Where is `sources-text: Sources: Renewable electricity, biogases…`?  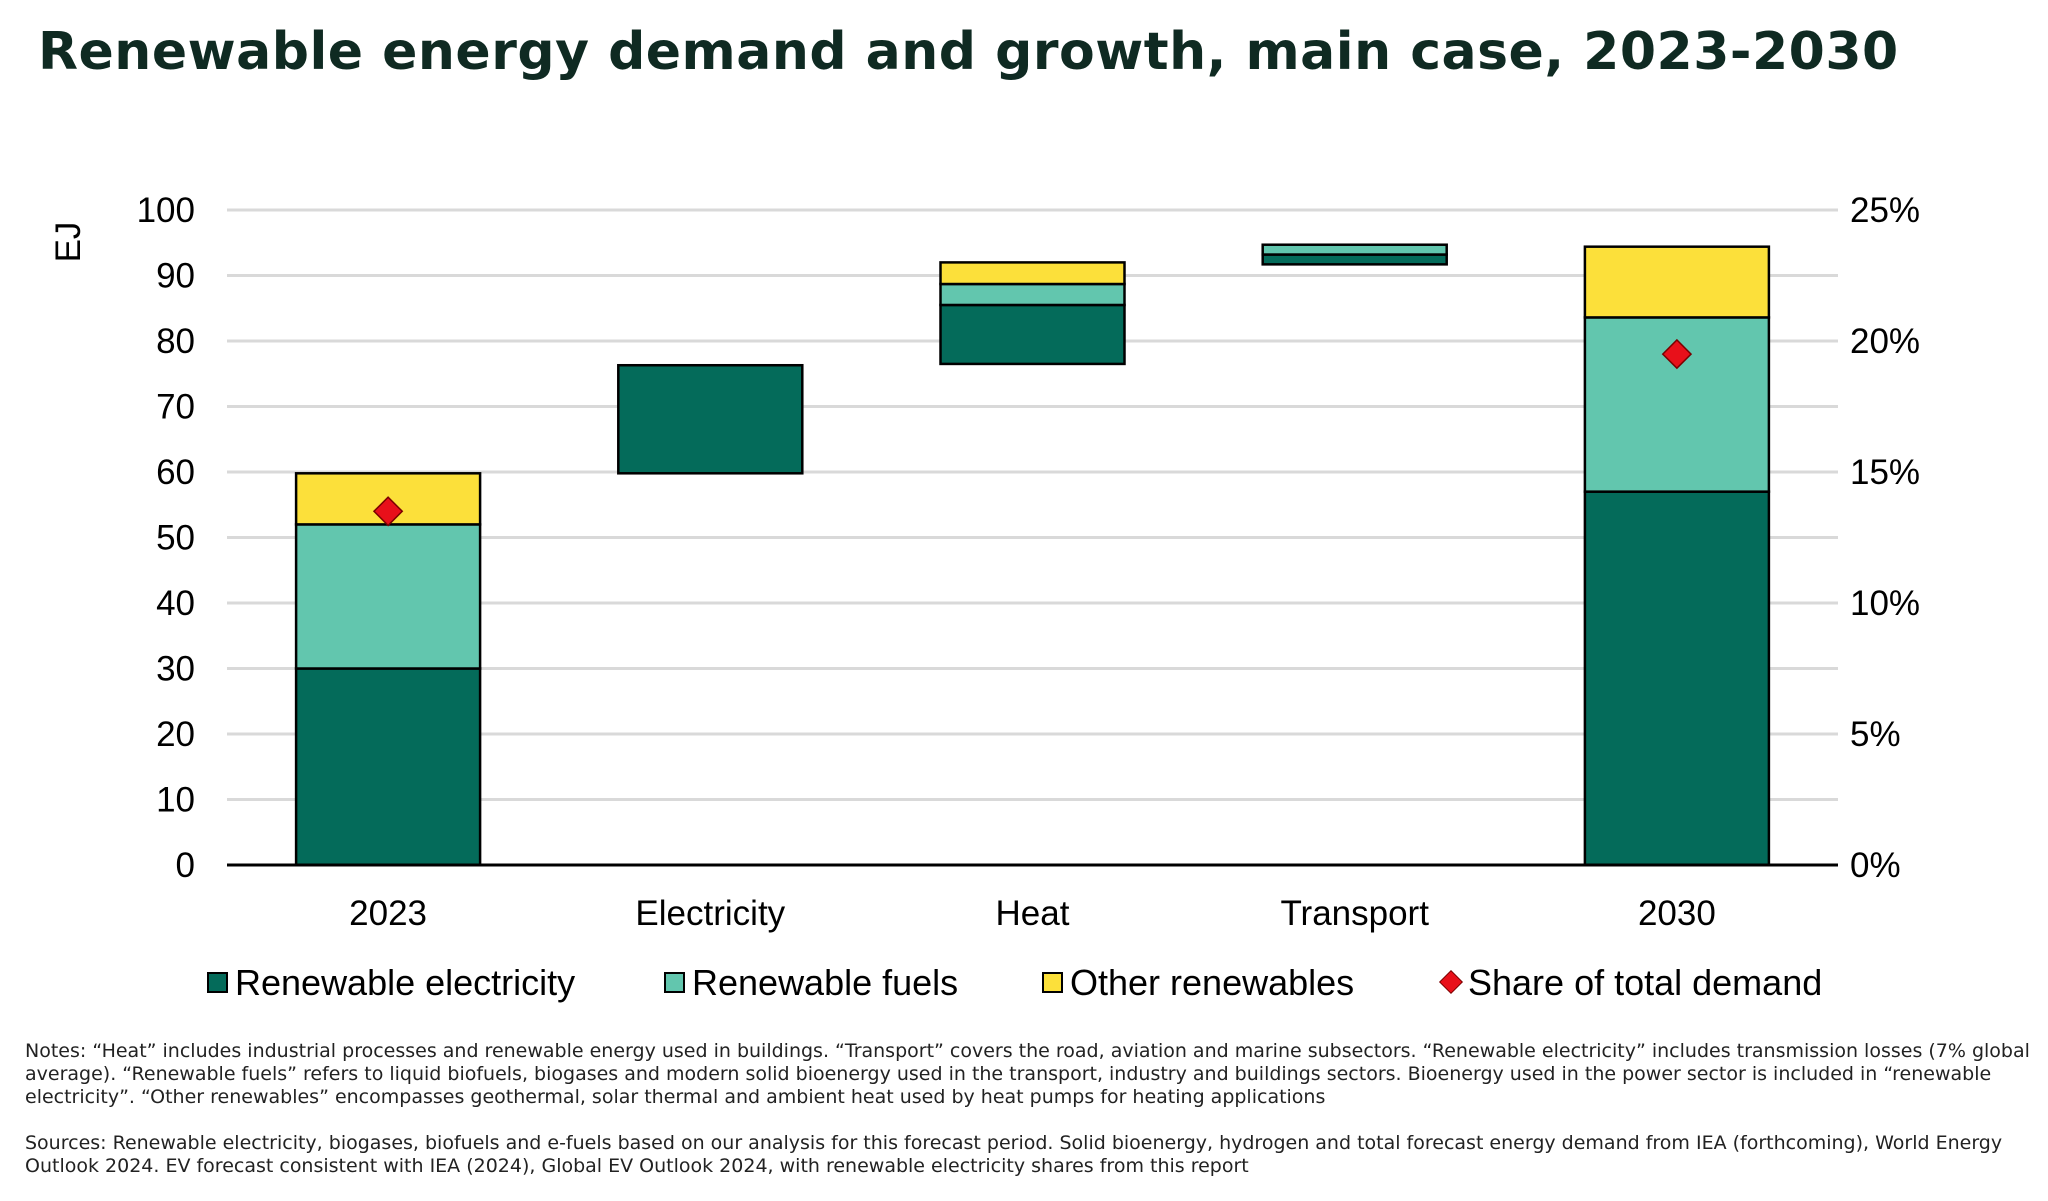 sources-text: Sources: Renewable electricity, biogases… is located at coordinates (1014, 1154).